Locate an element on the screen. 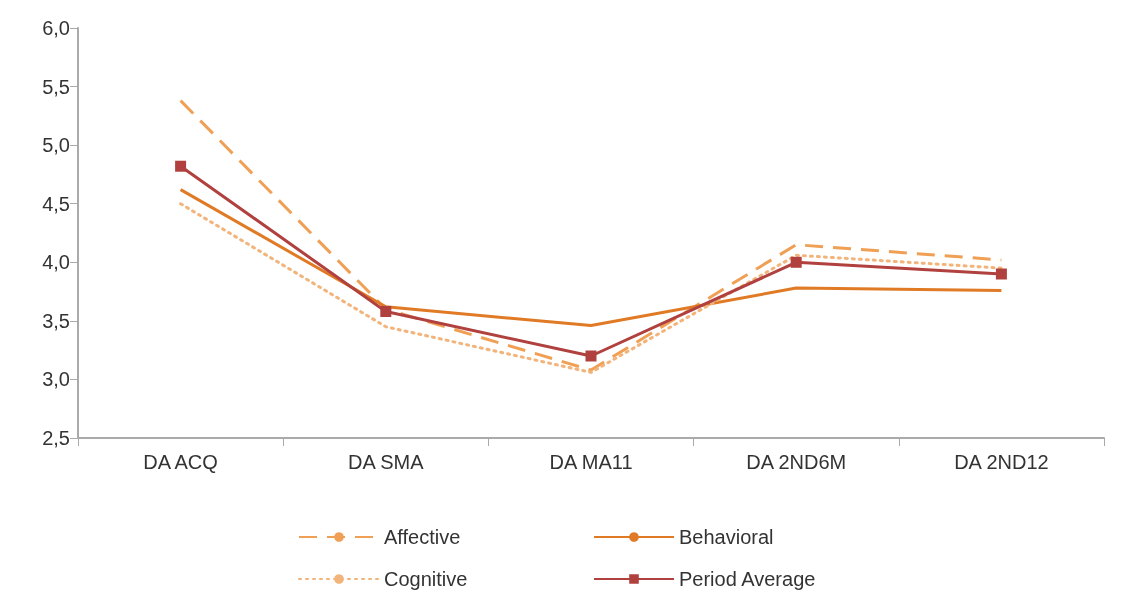  x-tick-label: DA 2ND12 is located at coordinates (1001, 462).